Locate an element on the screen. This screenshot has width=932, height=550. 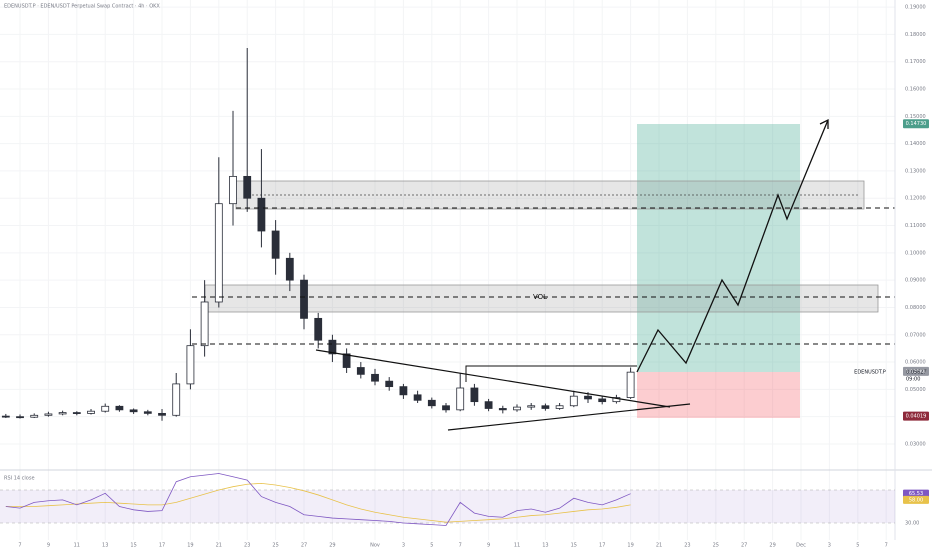
y-tick-label: 0.07000 is located at coordinates (915, 335).